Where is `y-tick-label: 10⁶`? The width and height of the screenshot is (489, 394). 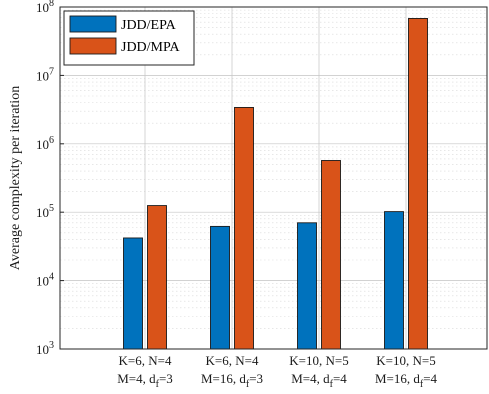
y-tick-label: 10⁶ is located at coordinates (45, 143).